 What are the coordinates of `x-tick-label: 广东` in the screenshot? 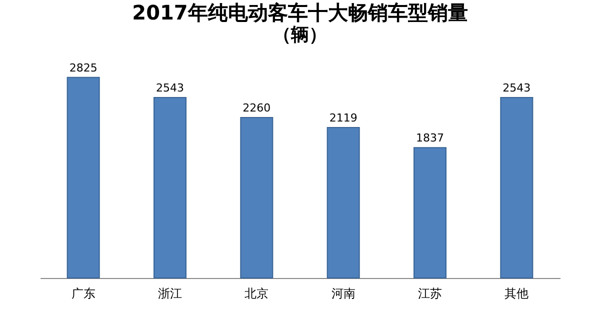 It's located at (83, 293).